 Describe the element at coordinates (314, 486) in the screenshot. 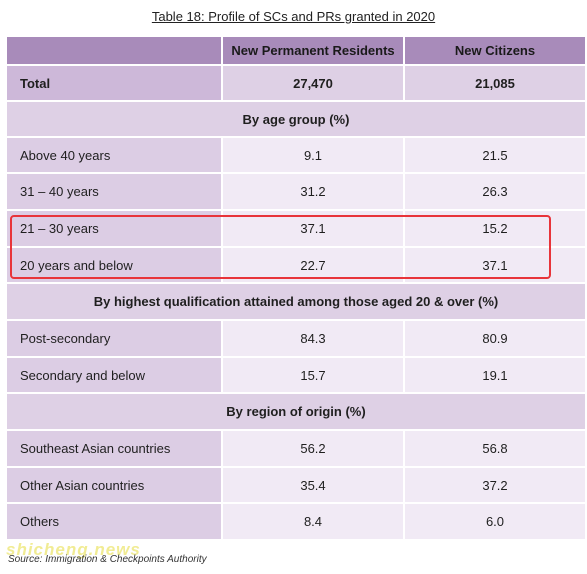

I see `row-pr: 35.4` at that location.